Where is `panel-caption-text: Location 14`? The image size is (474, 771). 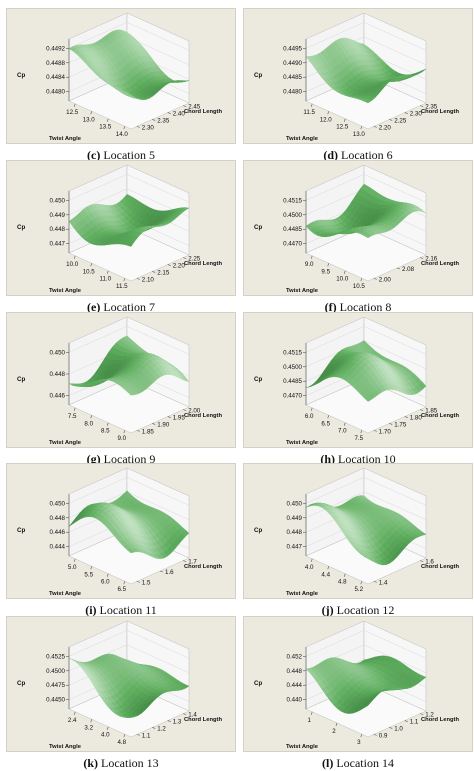
panel-caption-text: Location 14 is located at coordinates (365, 763).